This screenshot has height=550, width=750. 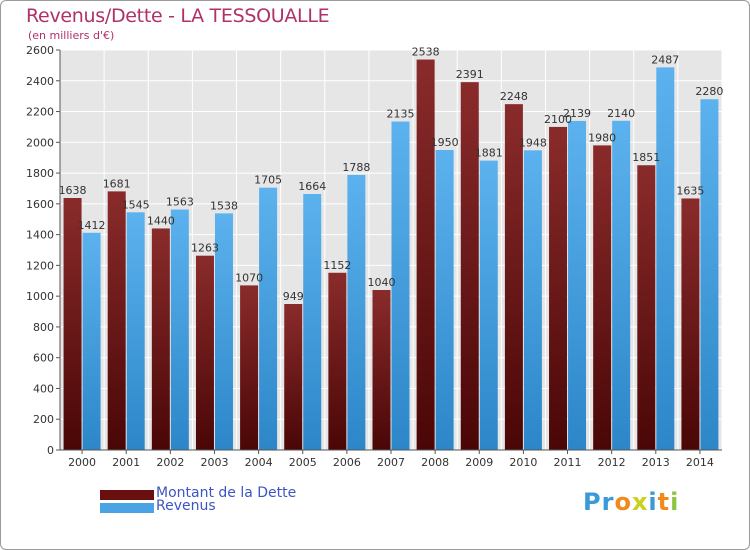 What do you see at coordinates (602, 137) in the screenshot?
I see `data-label-debt: 1980` at bounding box center [602, 137].